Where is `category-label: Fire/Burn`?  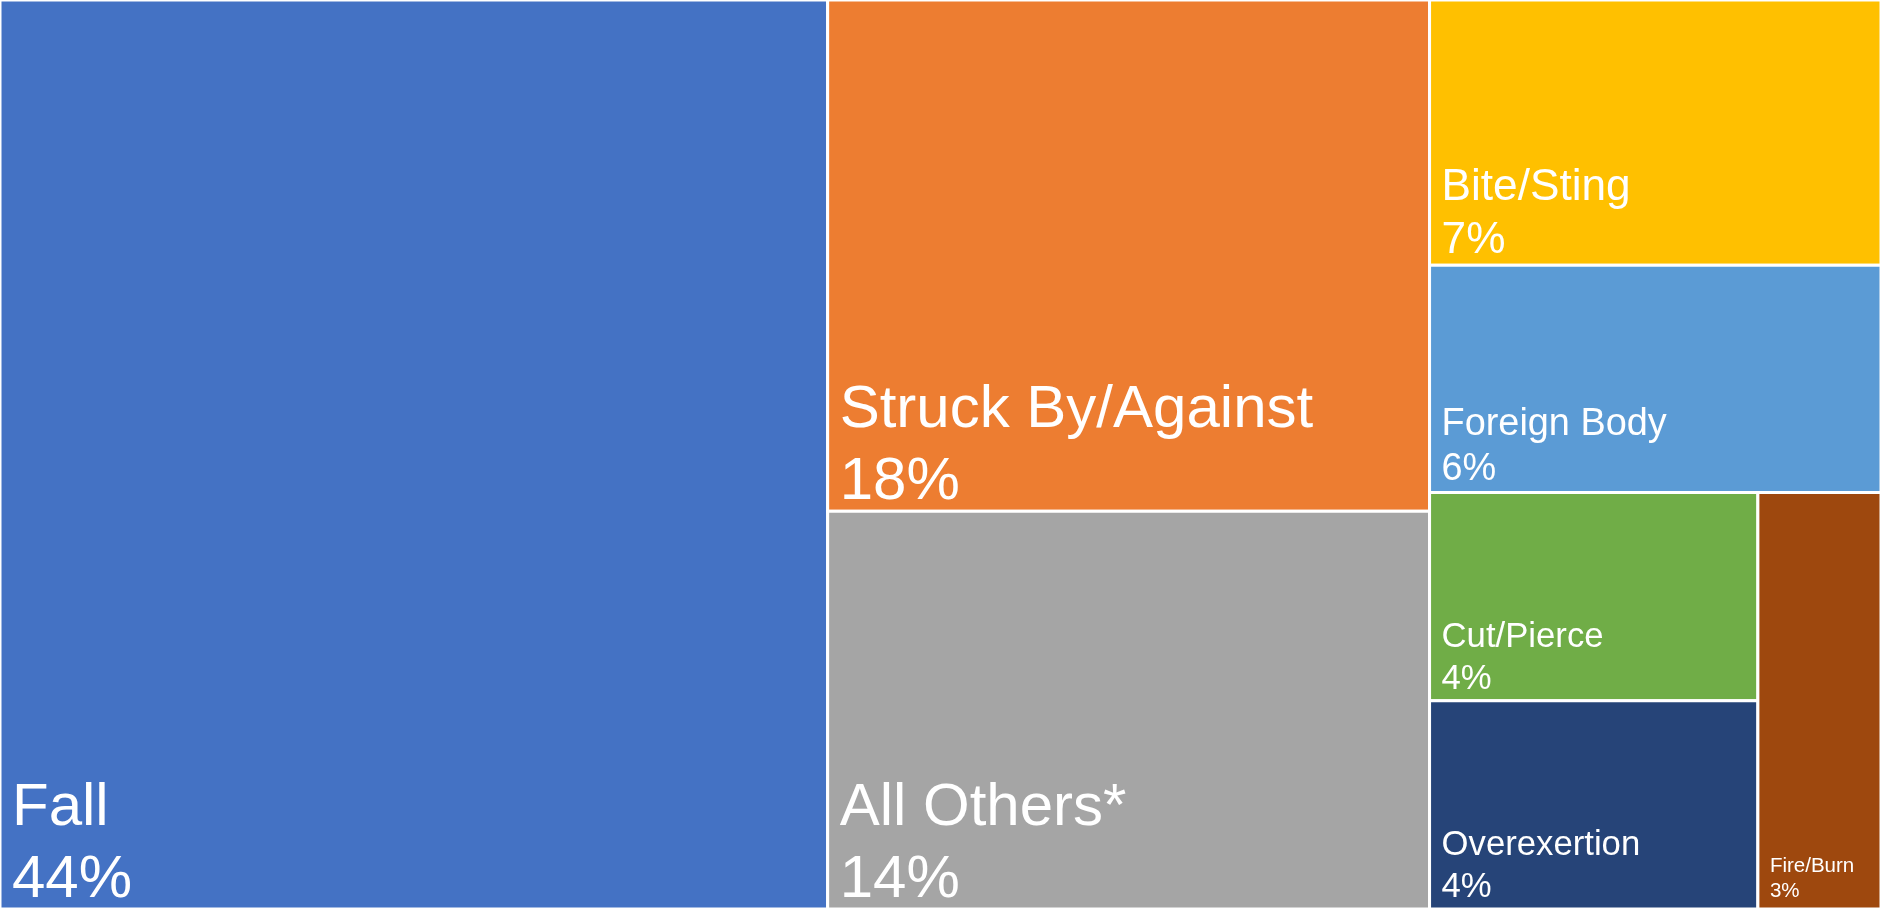 category-label: Fire/Burn is located at coordinates (1812, 865).